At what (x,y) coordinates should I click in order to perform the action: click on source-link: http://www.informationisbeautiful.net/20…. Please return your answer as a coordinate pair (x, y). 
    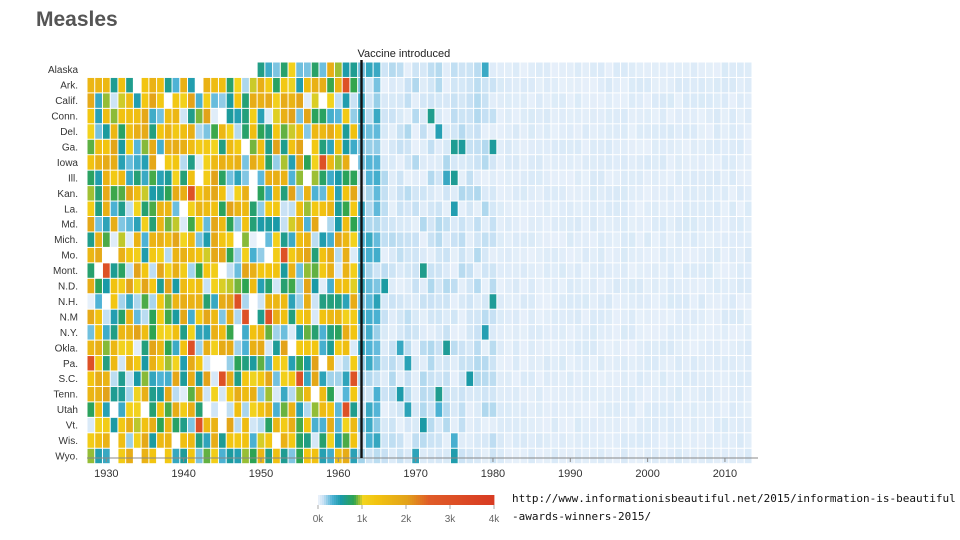
    Looking at the image, I should click on (734, 507).